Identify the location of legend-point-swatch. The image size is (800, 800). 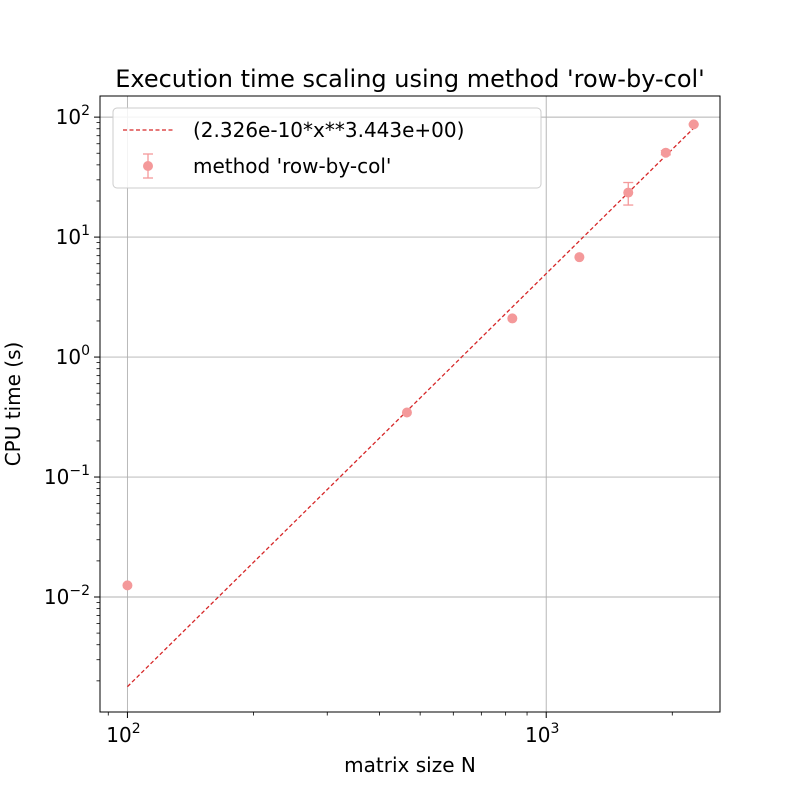
(148, 166).